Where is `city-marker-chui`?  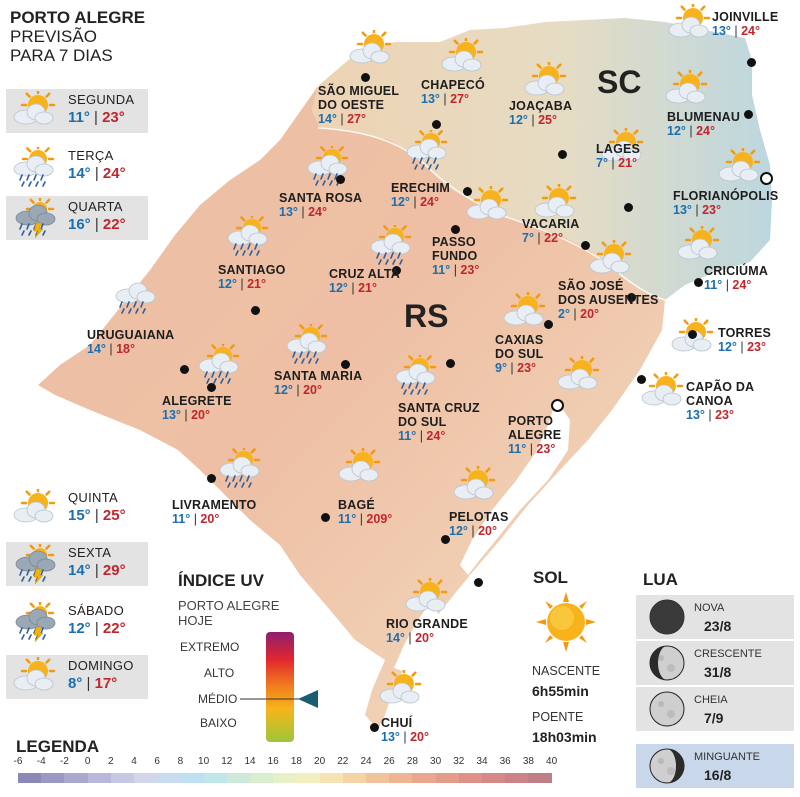 city-marker-chui is located at coordinates (374, 727).